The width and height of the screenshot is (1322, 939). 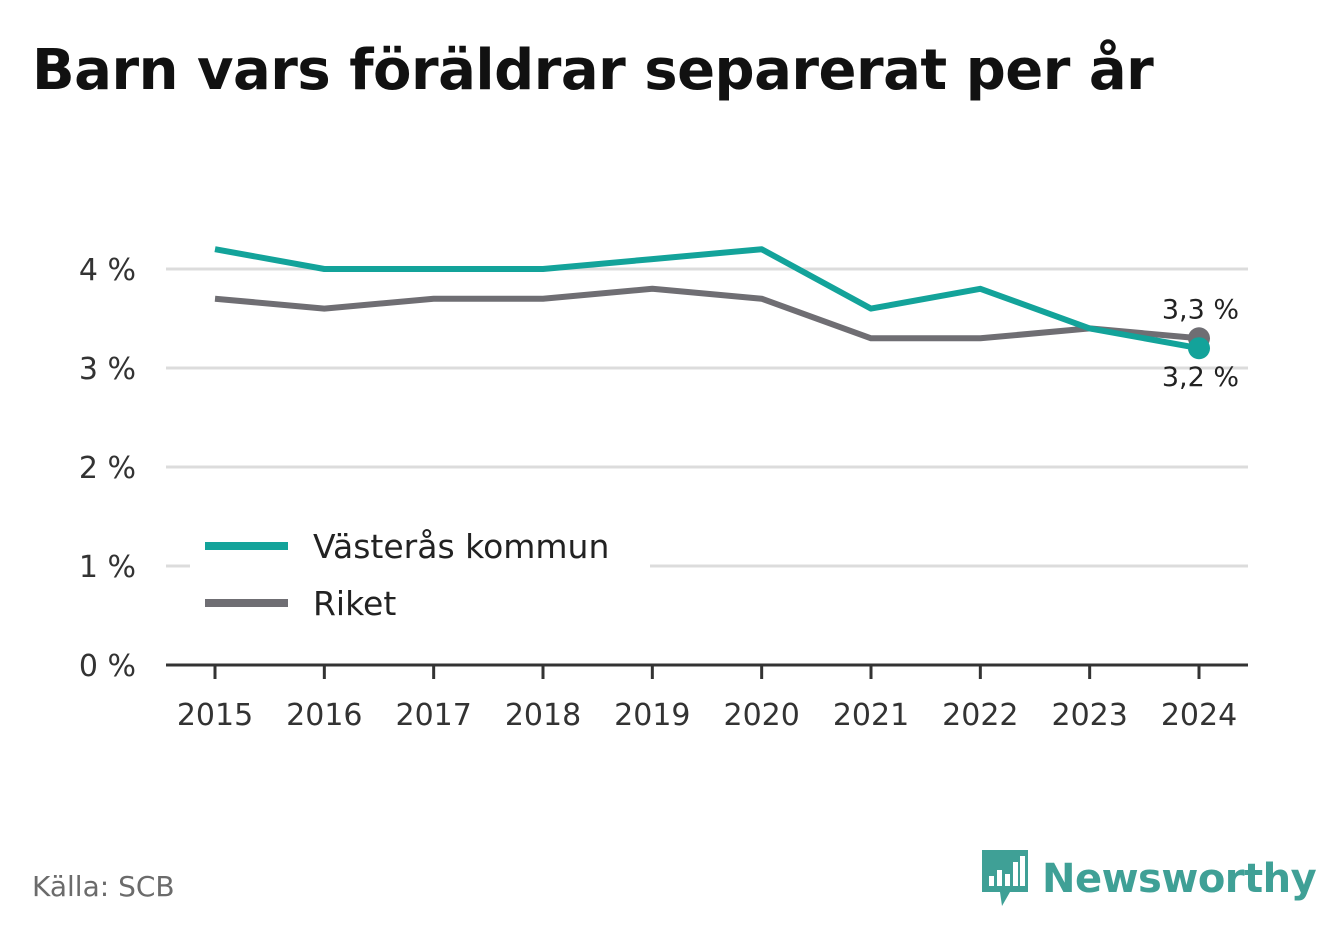 I want to click on x-tick-label: 2017, so click(x=433, y=715).